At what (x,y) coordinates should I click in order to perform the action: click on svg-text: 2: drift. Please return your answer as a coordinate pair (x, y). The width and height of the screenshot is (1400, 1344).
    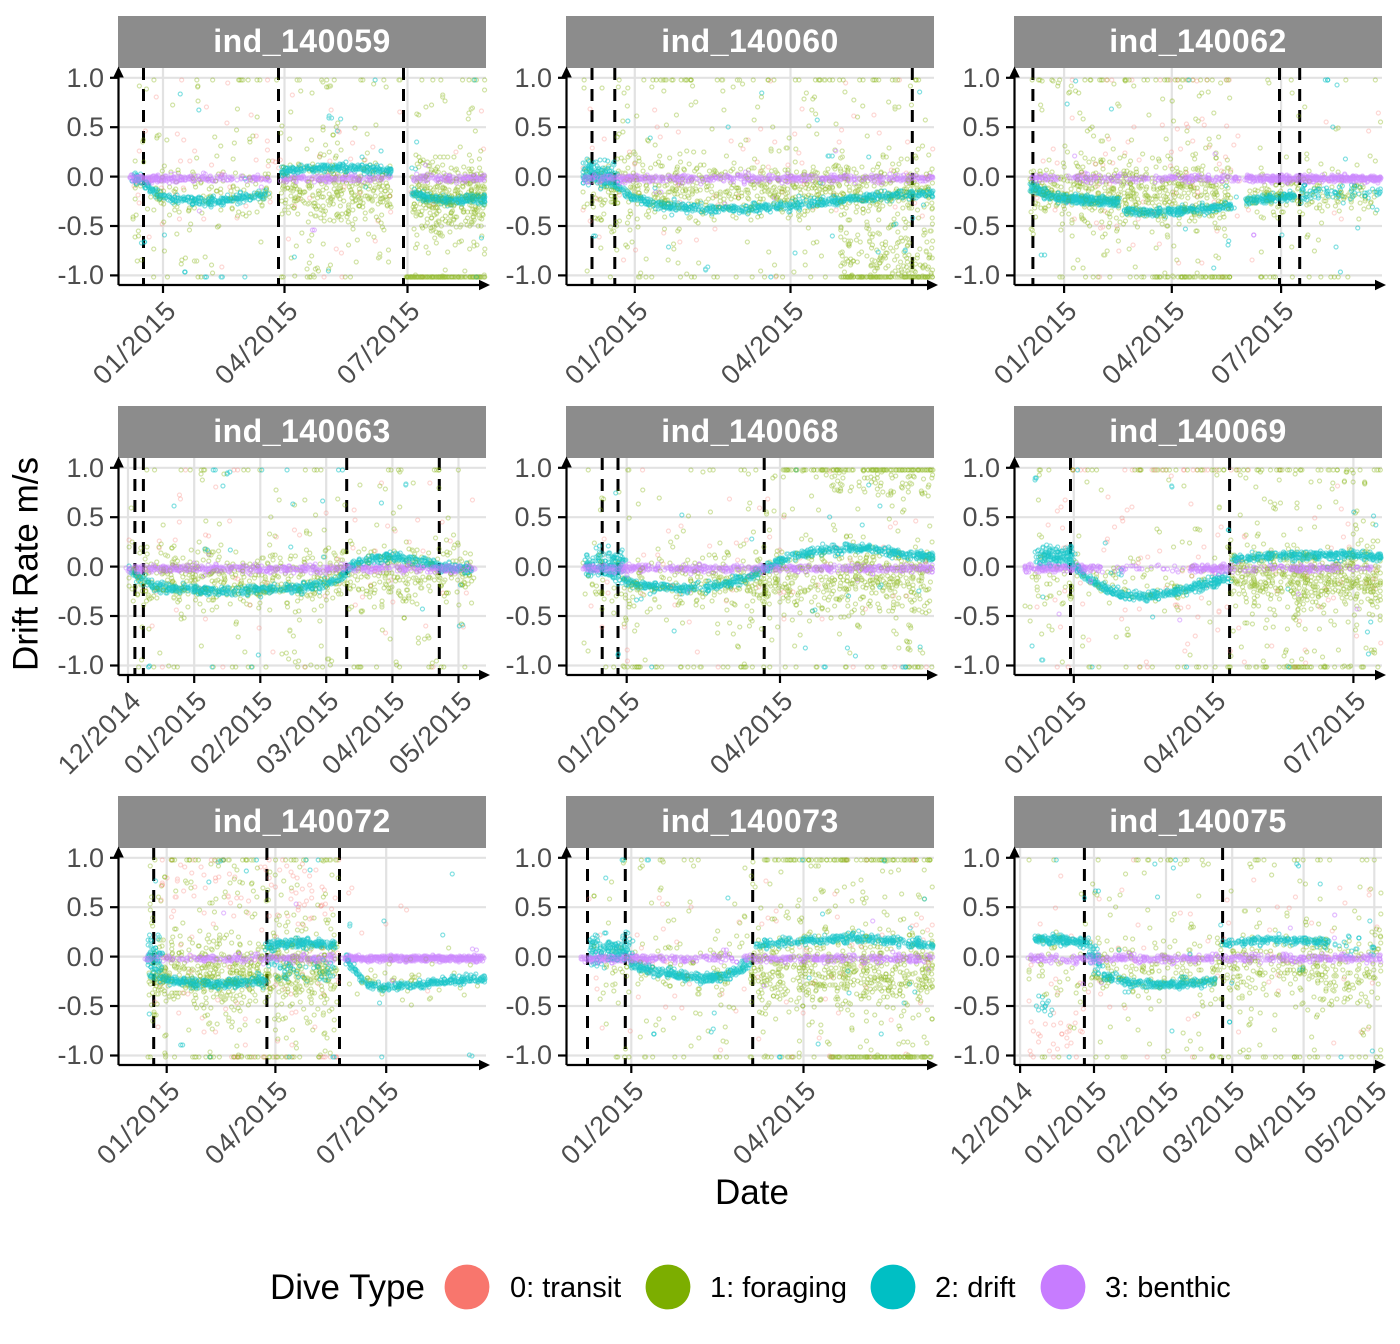
    Looking at the image, I should click on (975, 1288).